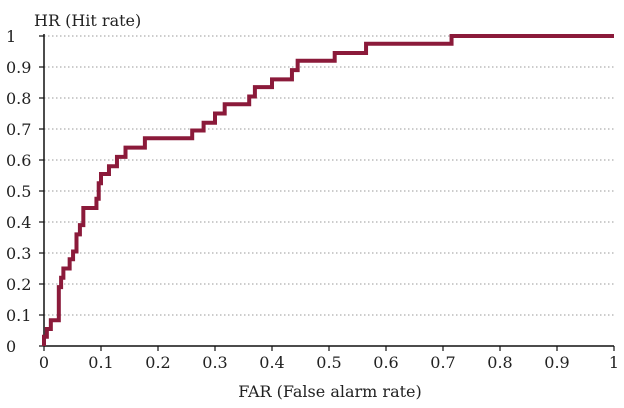 The width and height of the screenshot is (624, 408). What do you see at coordinates (499, 362) in the screenshot?
I see `x-tick-label: 0.8` at bounding box center [499, 362].